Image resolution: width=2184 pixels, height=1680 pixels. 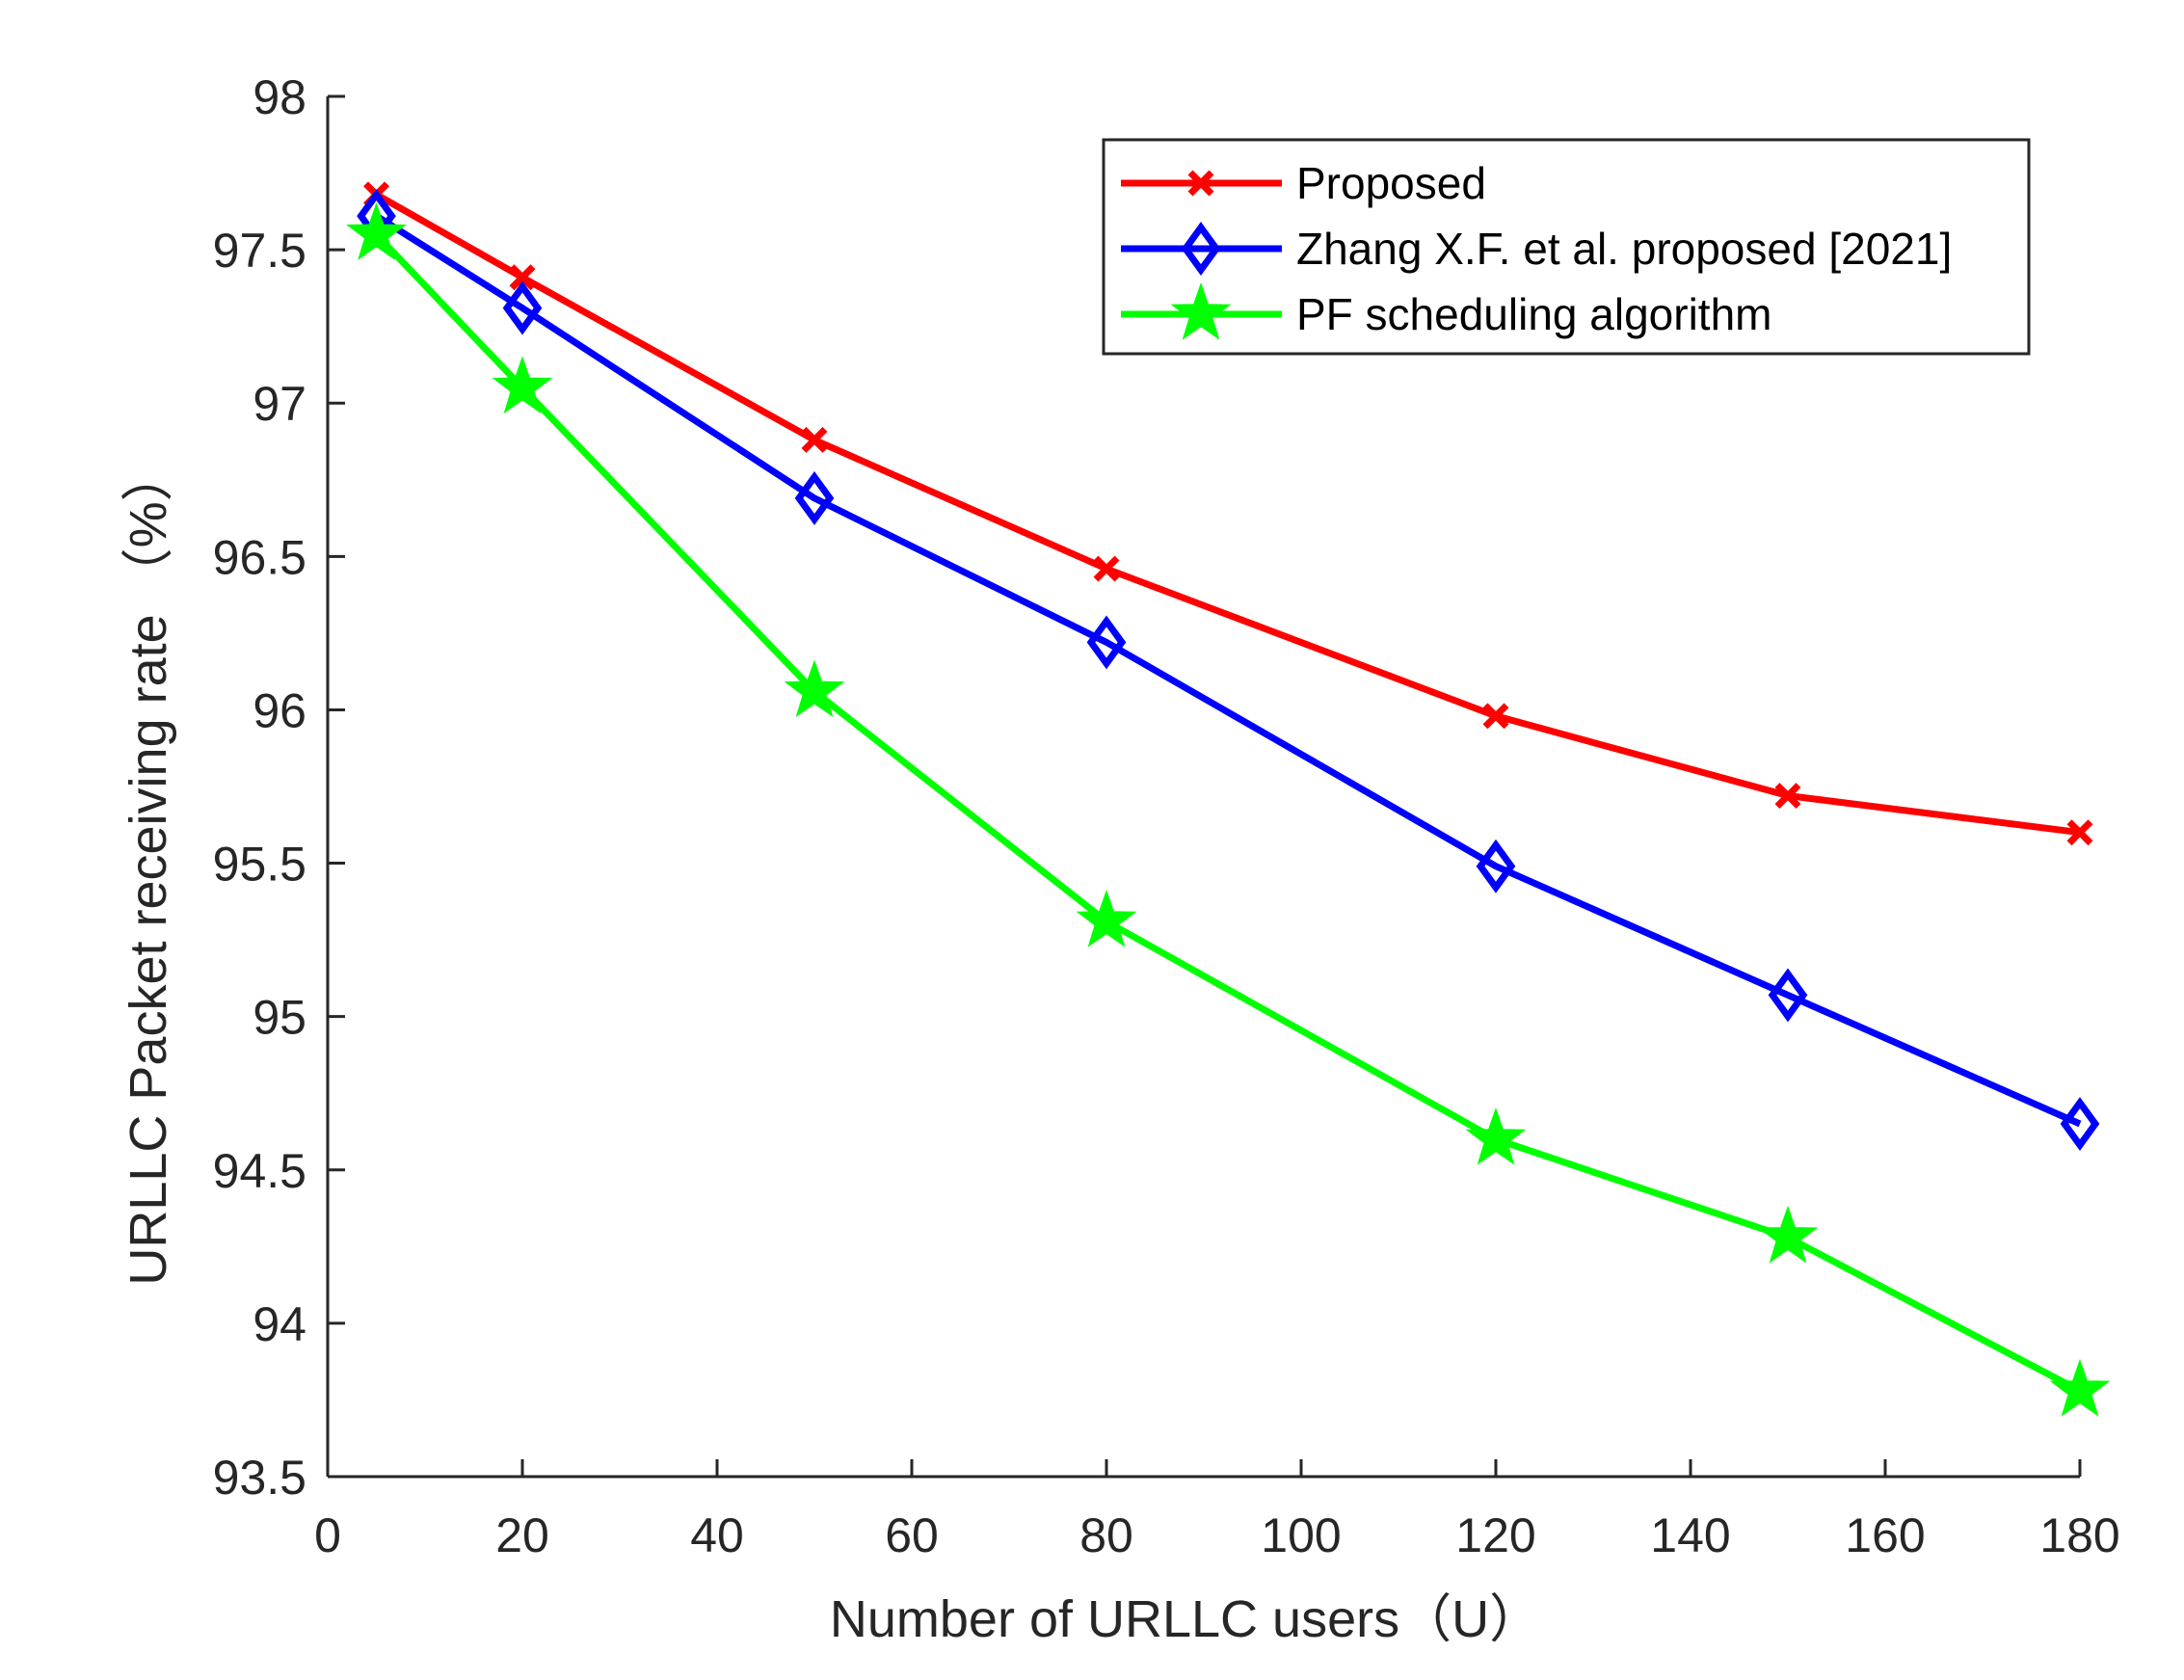 I want to click on x-tick-label: 20, so click(x=522, y=1535).